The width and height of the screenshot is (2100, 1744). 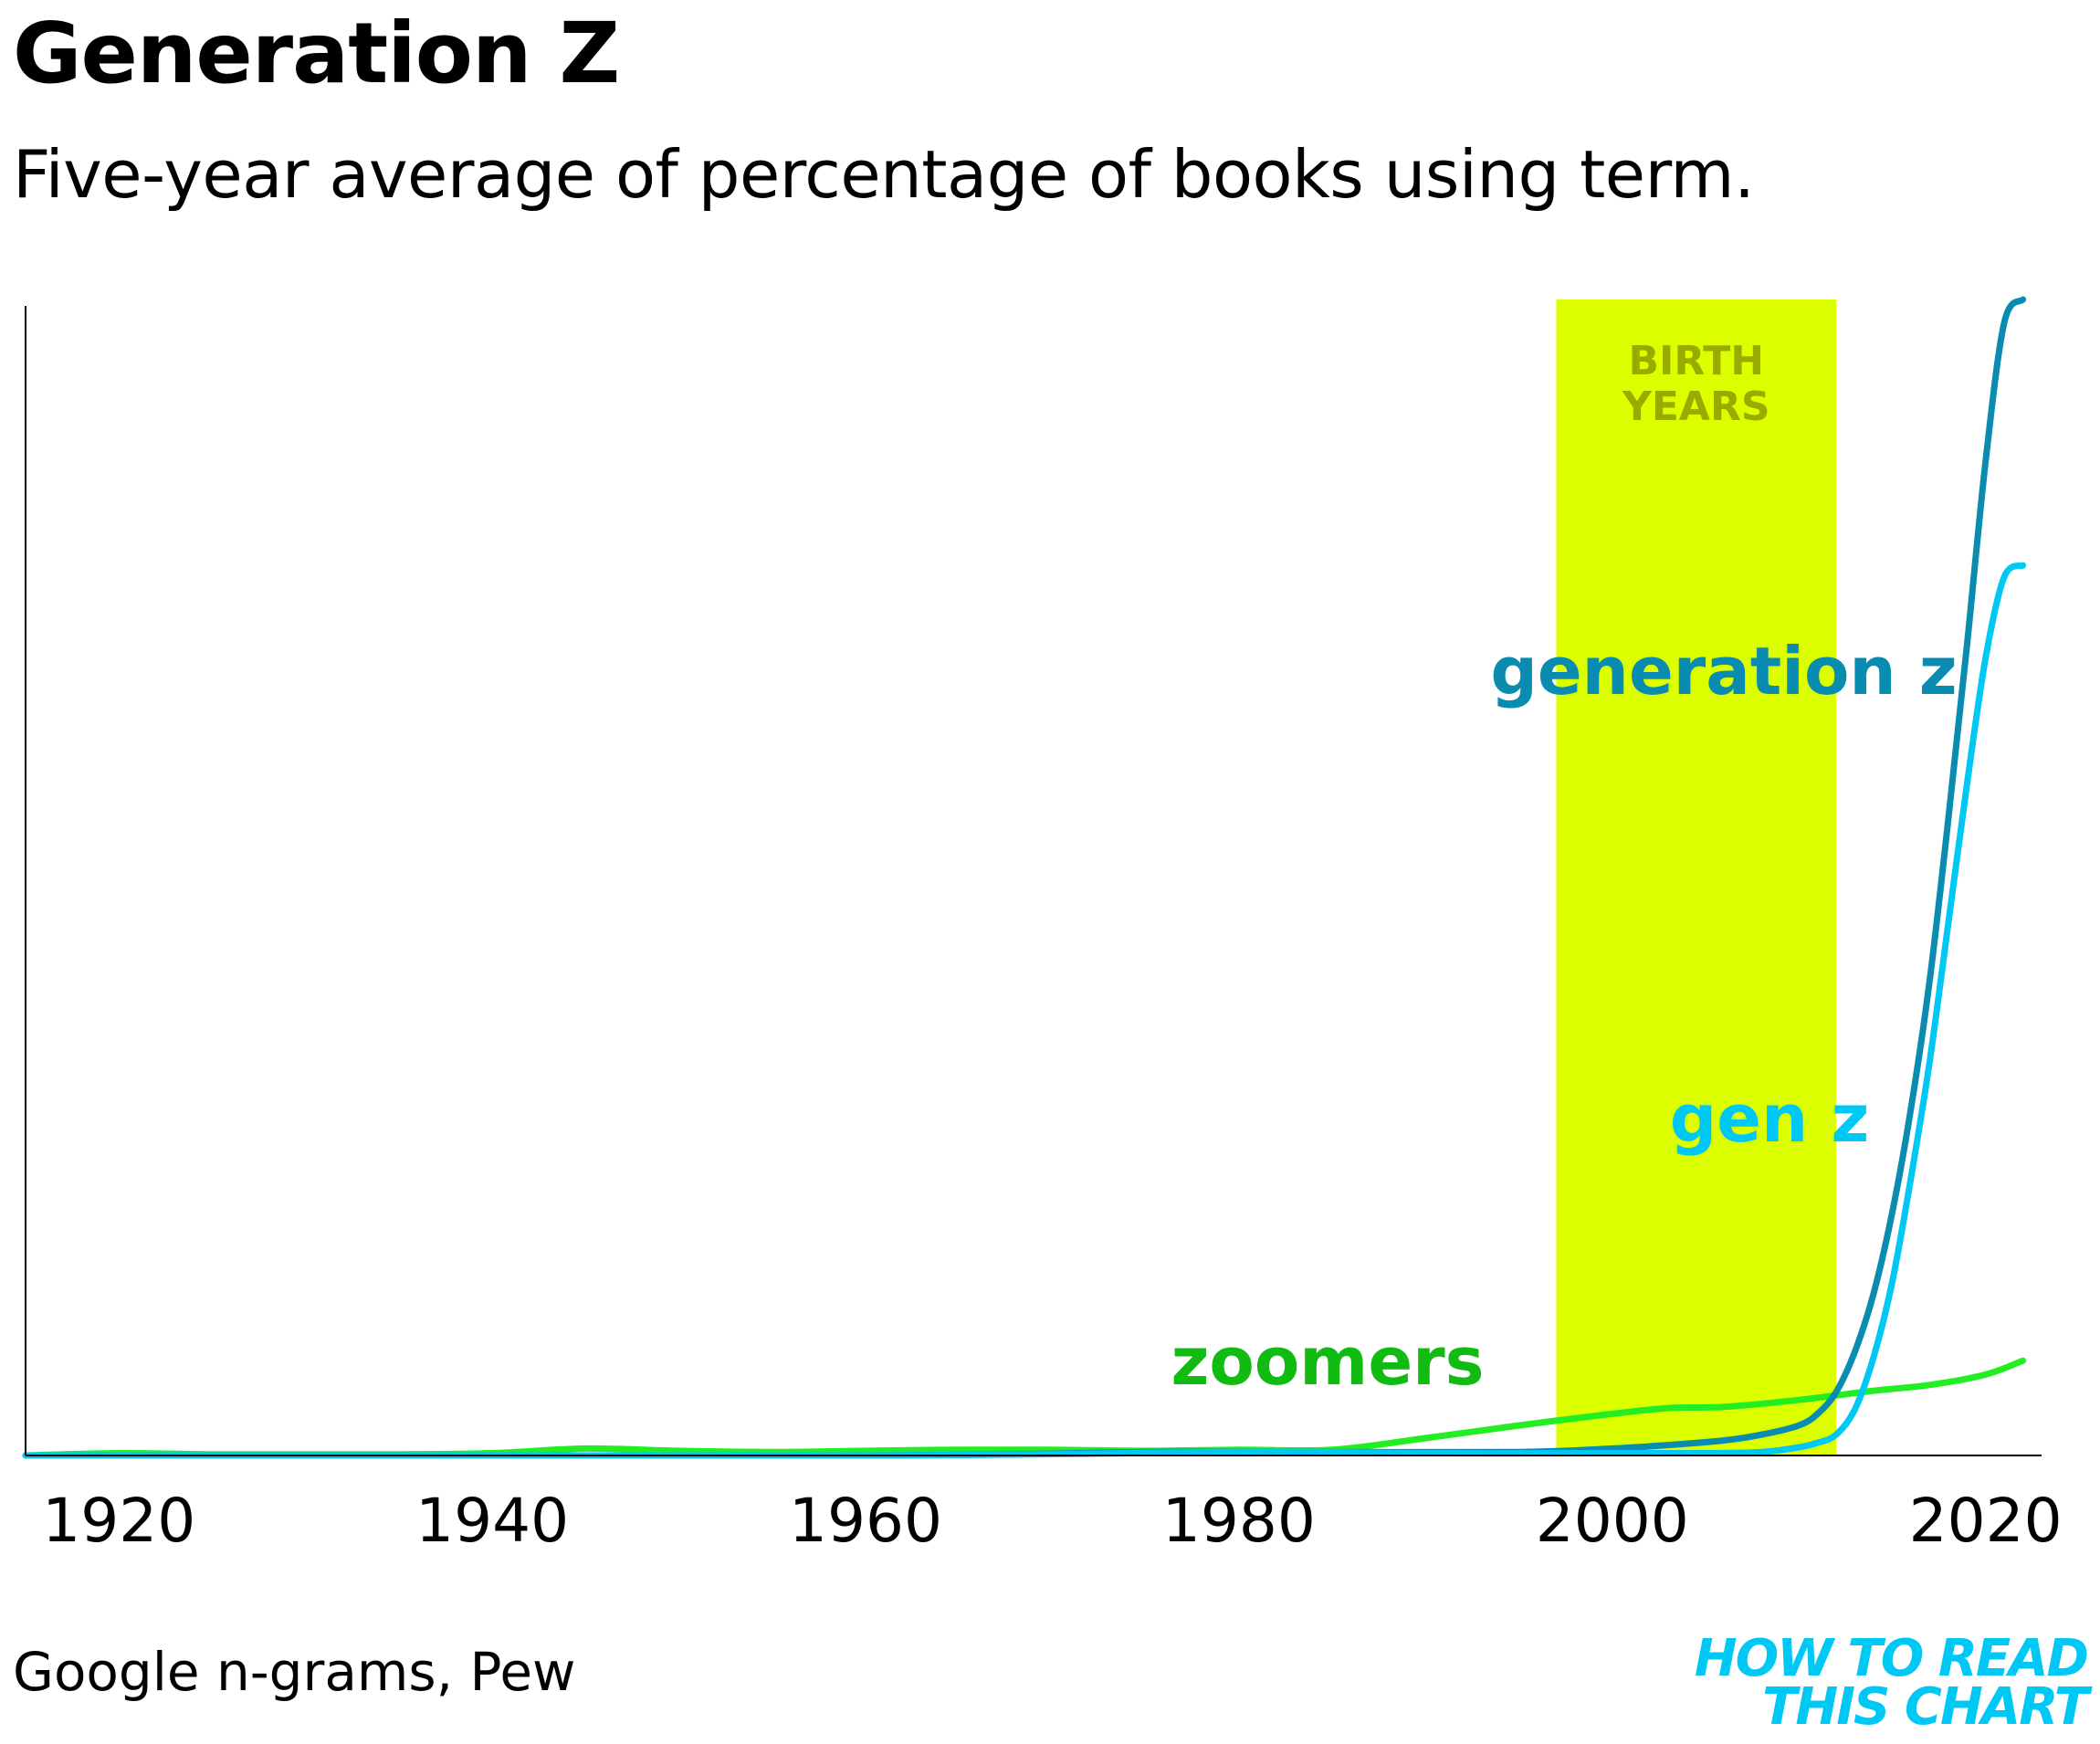 I want to click on brand-logo: HOW TO READ THIS CHART, so click(x=1891, y=1684).